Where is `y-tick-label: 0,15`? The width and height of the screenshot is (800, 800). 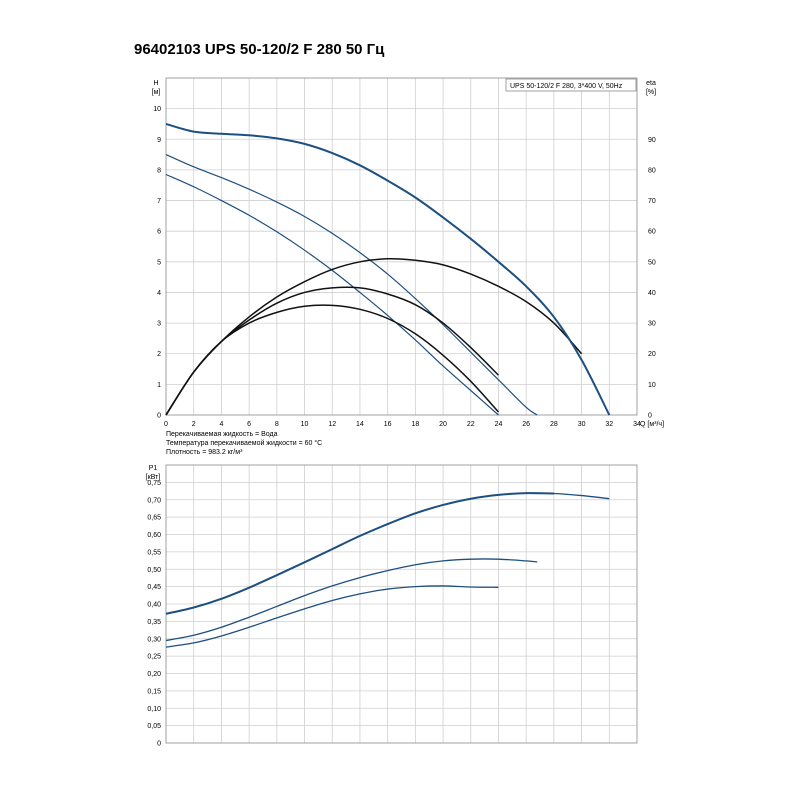
y-tick-label: 0,15 is located at coordinates (154, 691).